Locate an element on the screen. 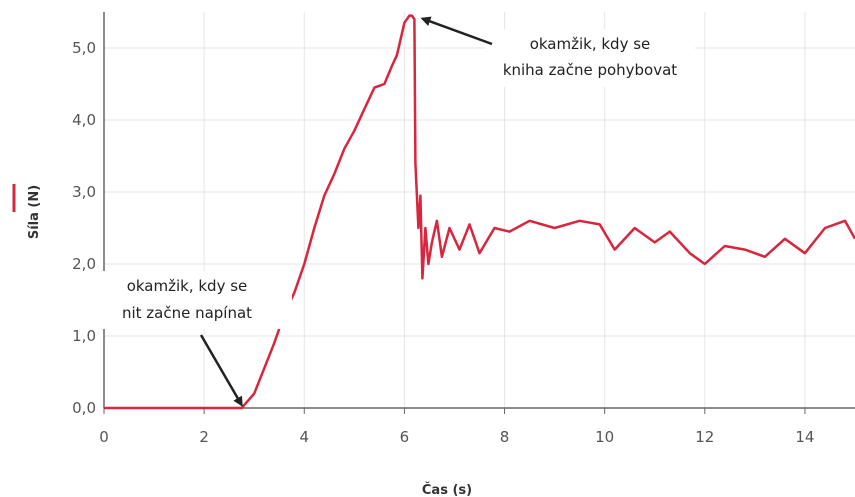 The height and width of the screenshot is (497, 855). x-tick-labels: 0 2 4 6 8 10 12 14 is located at coordinates (456, 437).